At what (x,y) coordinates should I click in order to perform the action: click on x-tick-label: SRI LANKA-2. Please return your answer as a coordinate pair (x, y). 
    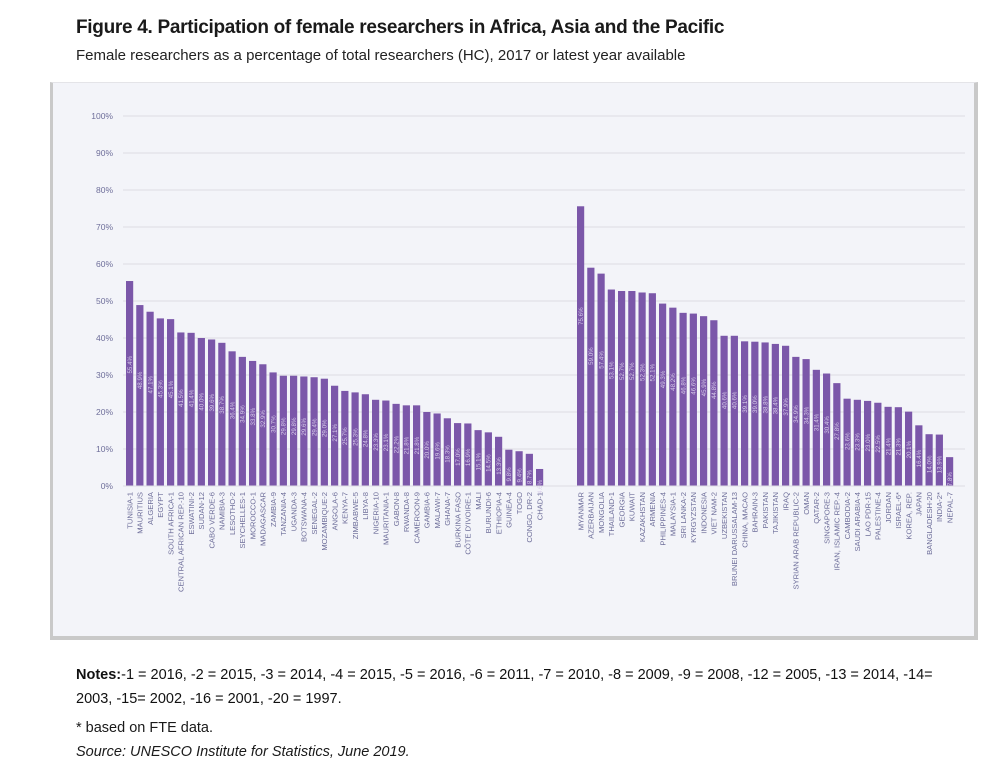
    Looking at the image, I should click on (683, 515).